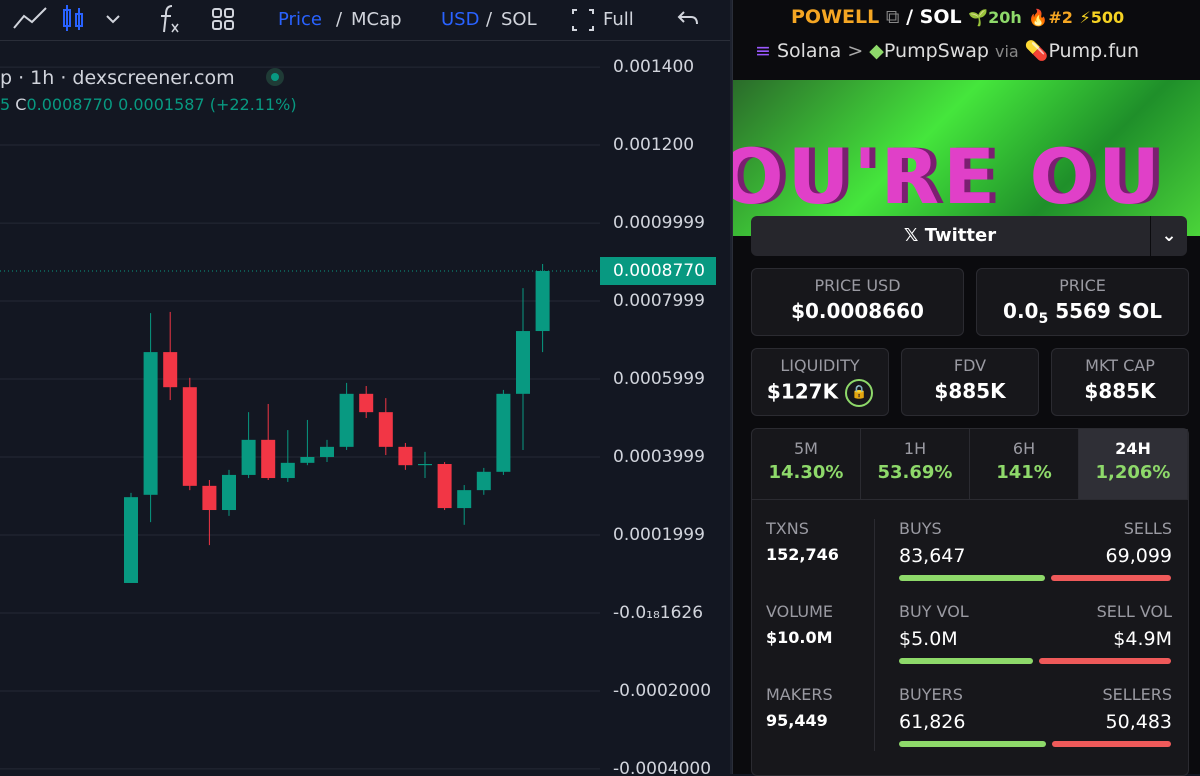 This screenshot has height=776, width=1200. What do you see at coordinates (460, 19) in the screenshot?
I see `usd-toggle: USD` at bounding box center [460, 19].